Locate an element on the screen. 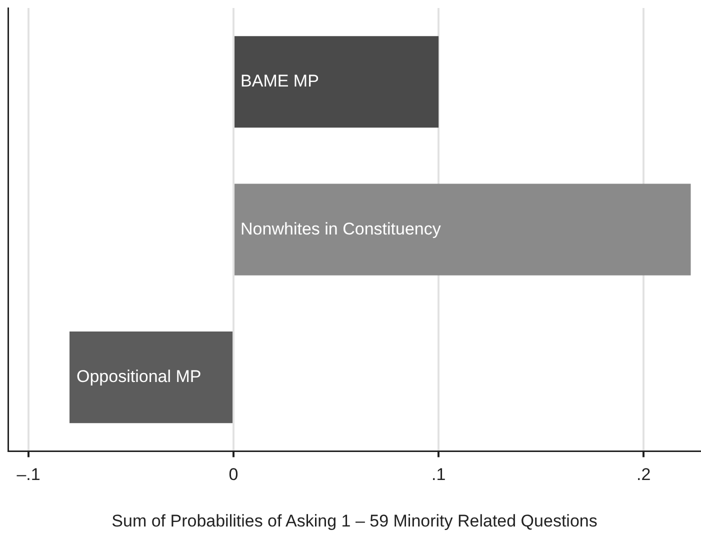  x-tick-label: .1 is located at coordinates (438, 474).